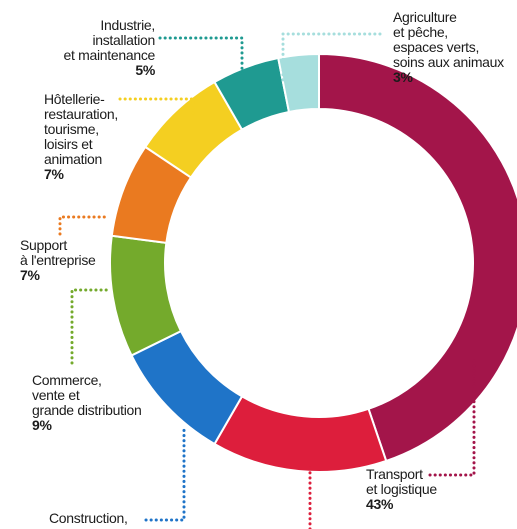  What do you see at coordinates (380, 504) in the screenshot?
I see `label-transport-pct: 43%` at bounding box center [380, 504].